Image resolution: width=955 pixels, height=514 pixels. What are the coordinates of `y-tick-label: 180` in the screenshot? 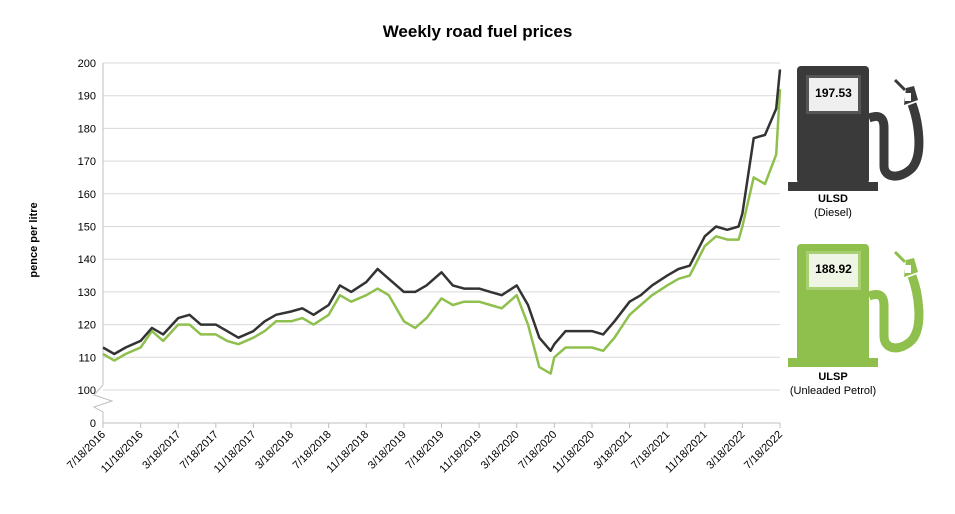 It's located at (87, 129).